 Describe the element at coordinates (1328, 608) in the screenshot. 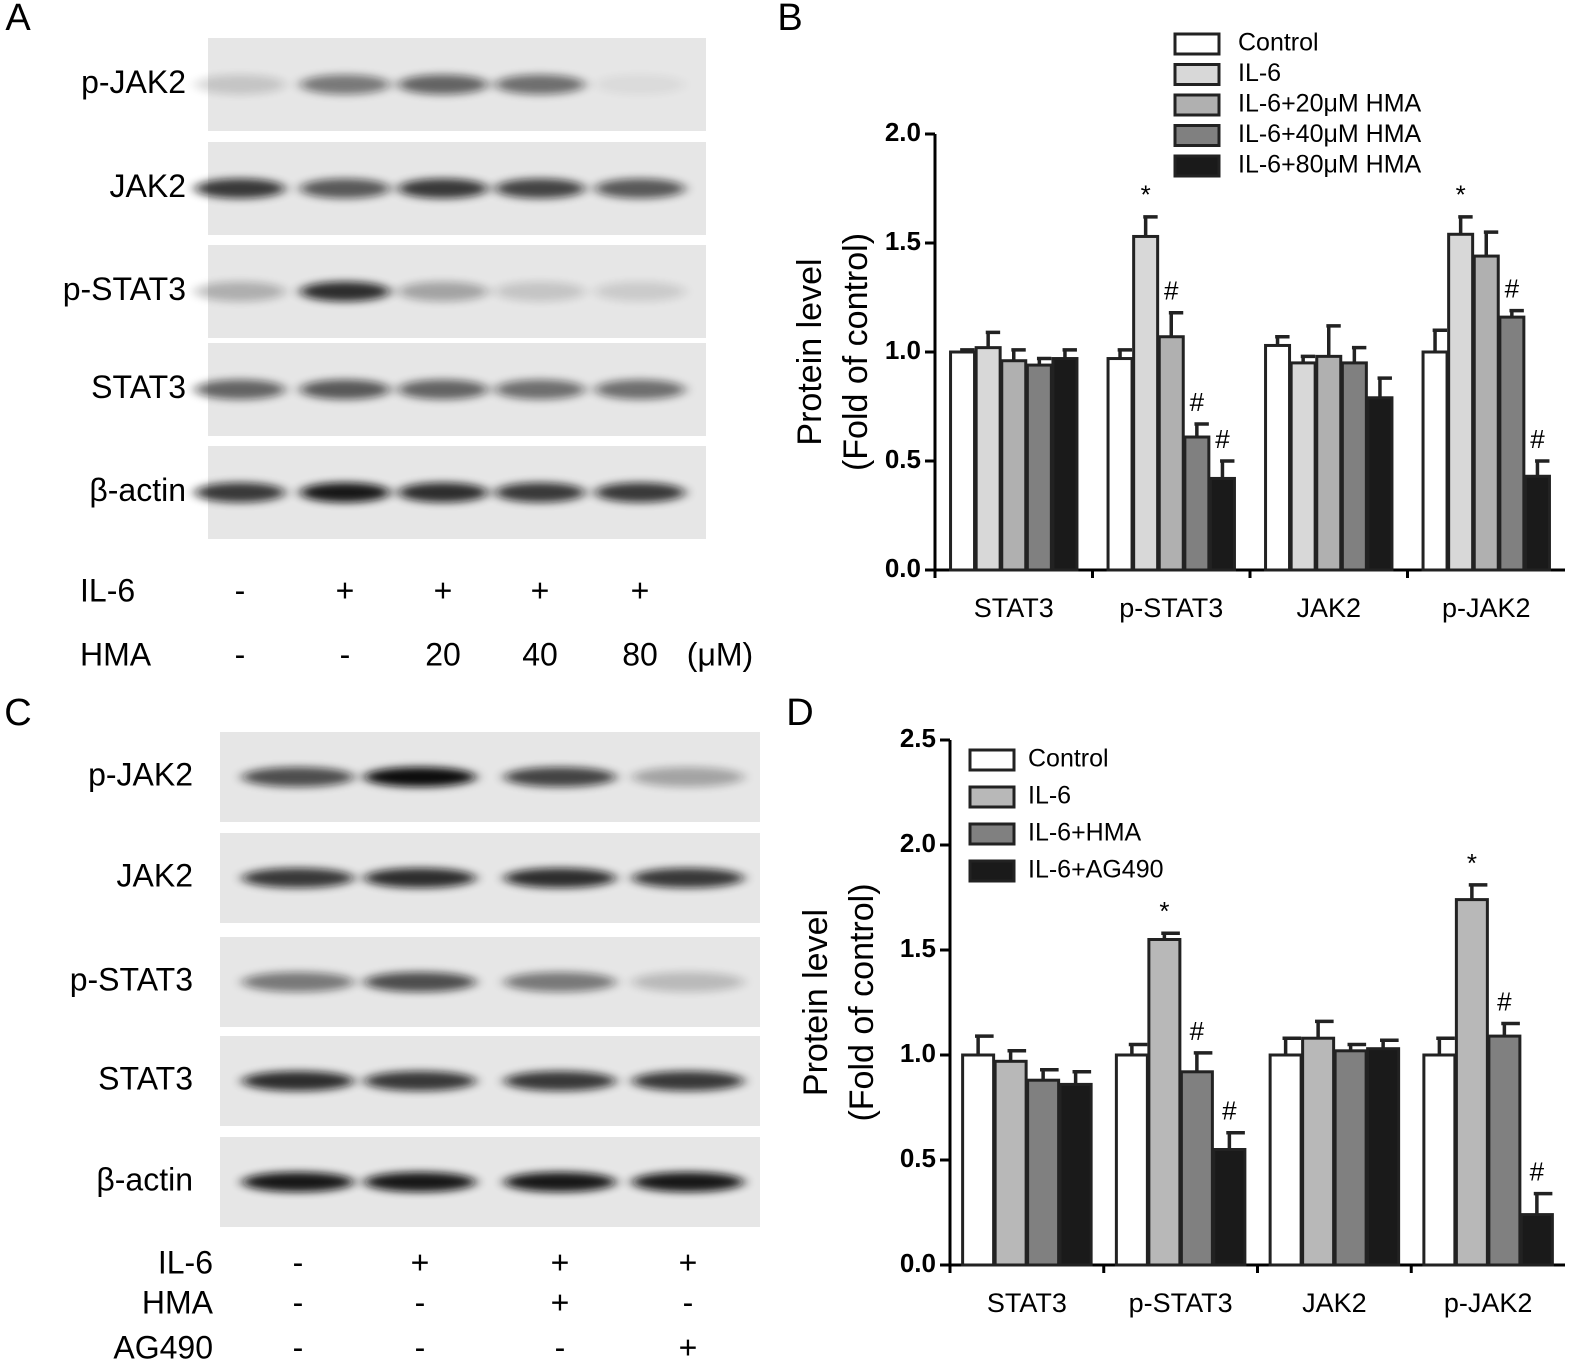

I see `x-tick-label: JAK2` at that location.